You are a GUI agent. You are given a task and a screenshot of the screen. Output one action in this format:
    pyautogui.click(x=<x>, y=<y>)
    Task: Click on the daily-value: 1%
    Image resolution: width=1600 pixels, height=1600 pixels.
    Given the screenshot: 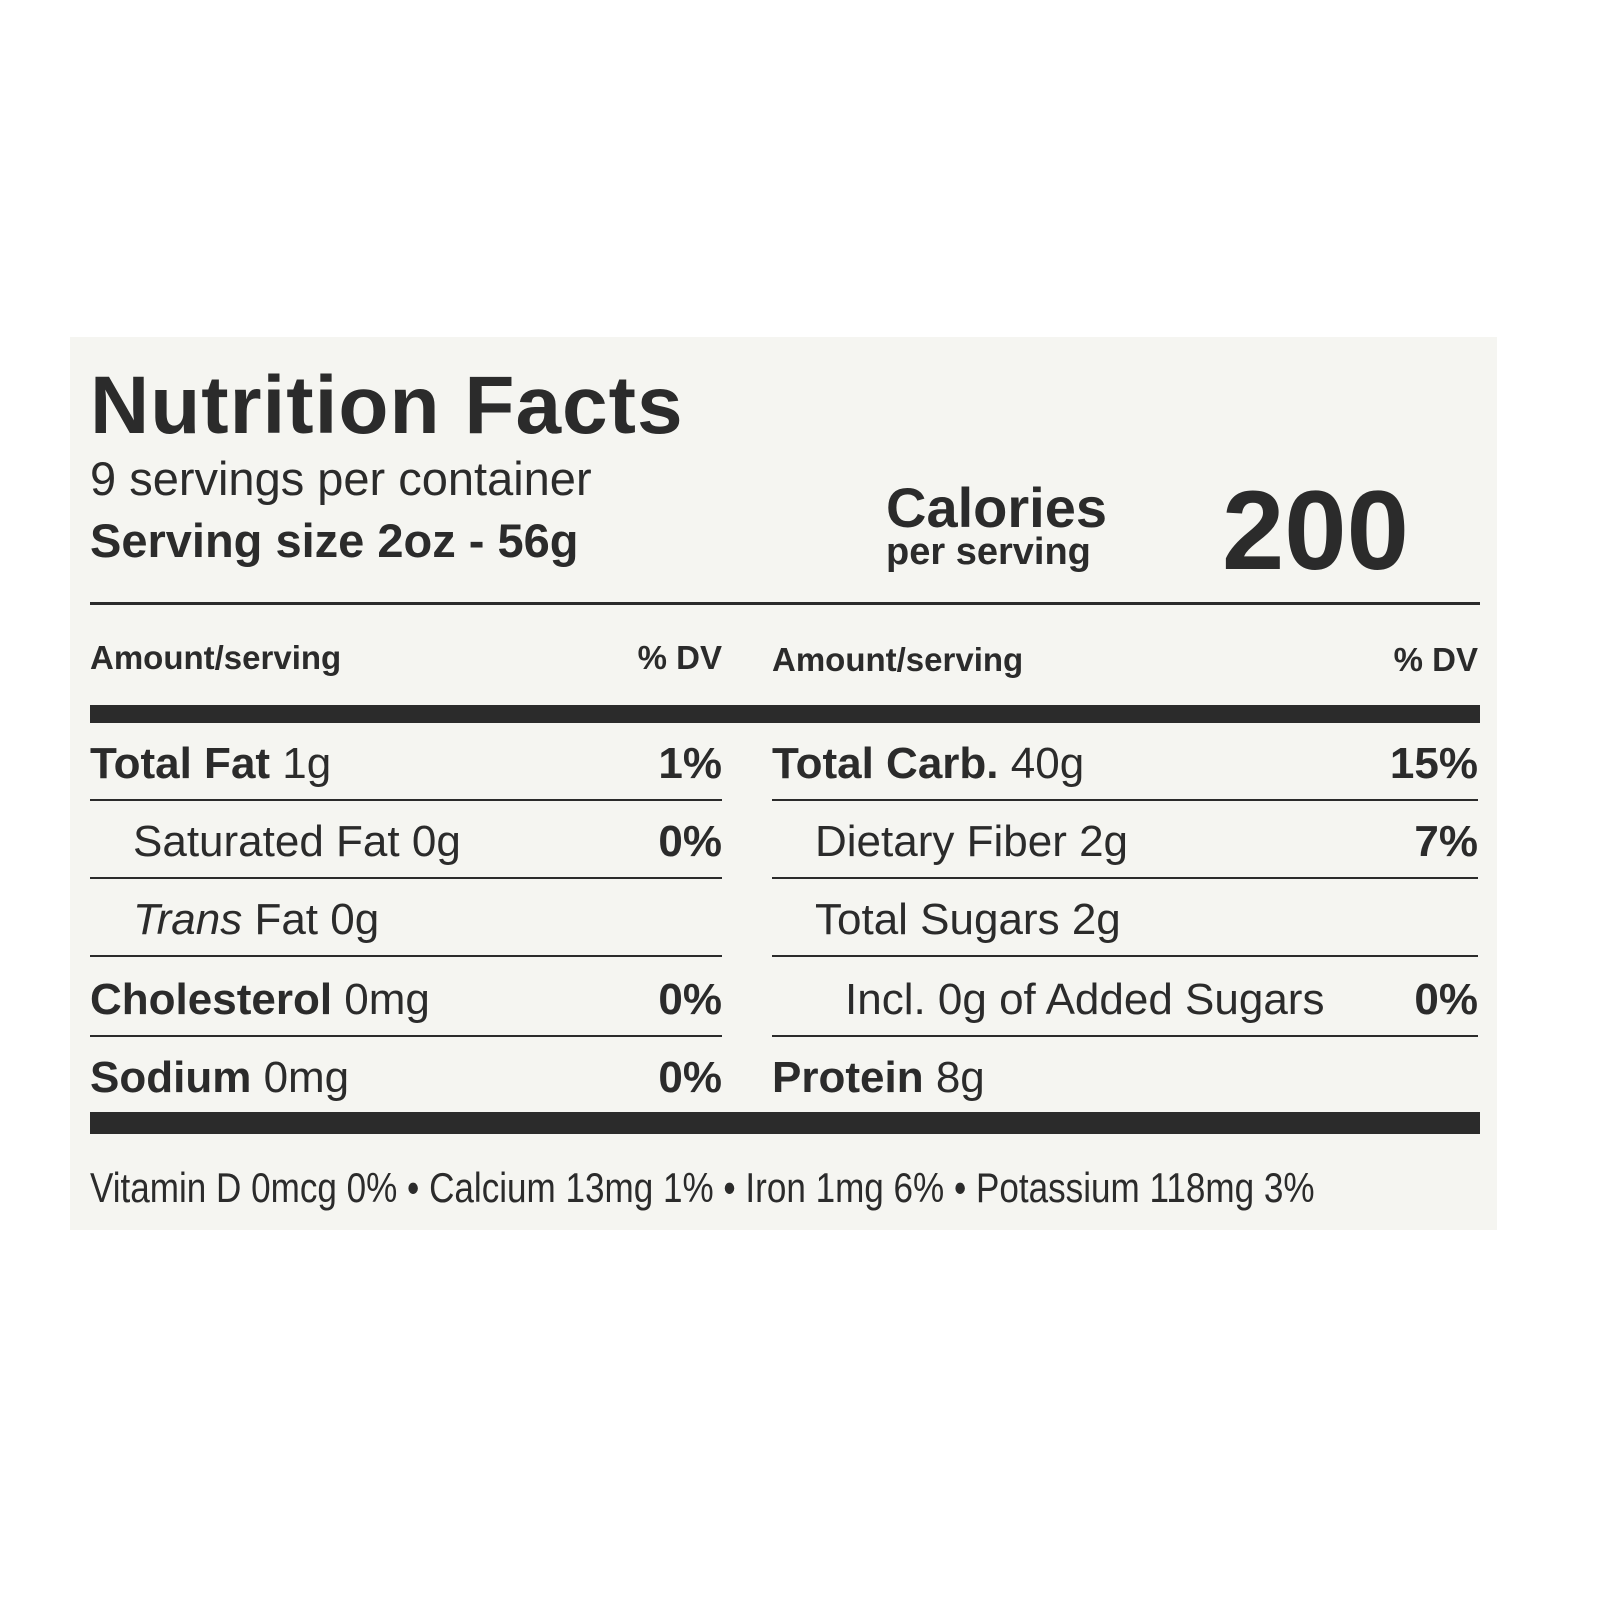 What is the action you would take?
    pyautogui.click(x=690, y=763)
    